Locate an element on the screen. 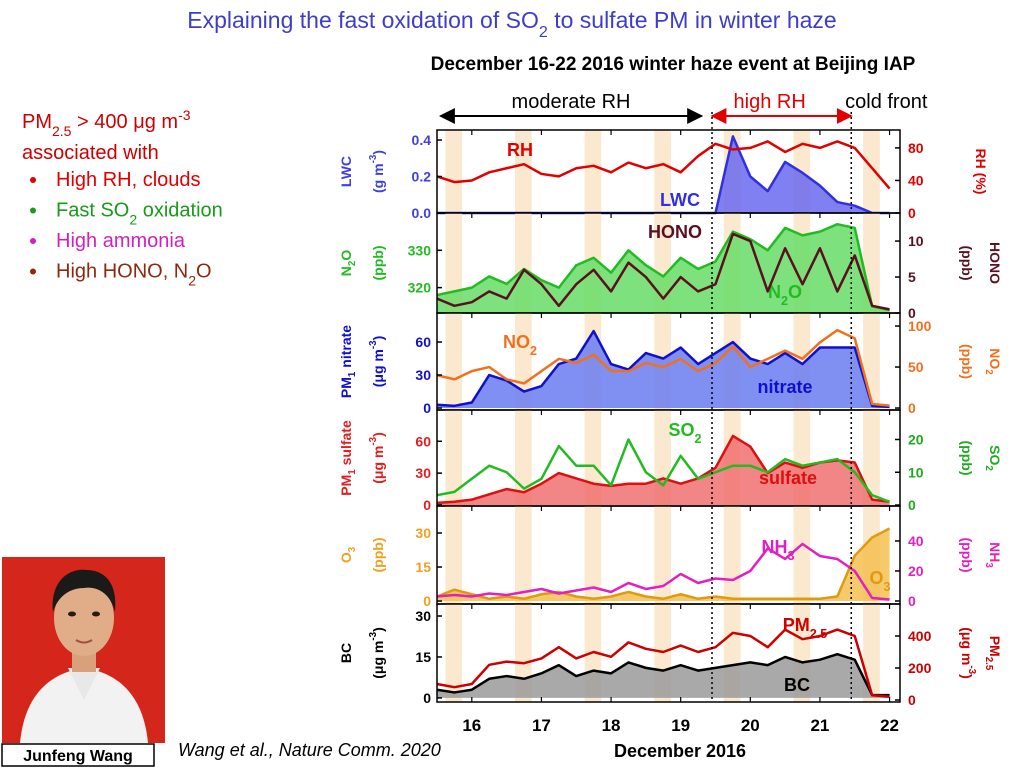 This screenshot has width=1024, height=768. text-run: High RH, clouds is located at coordinates (128, 180).